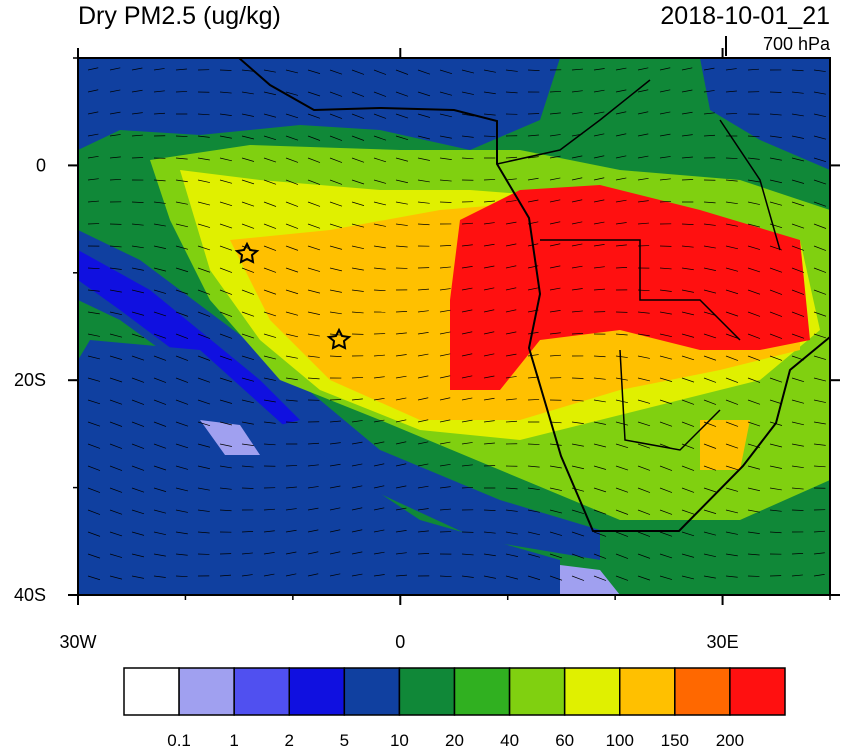 The image size is (850, 755). What do you see at coordinates (509, 740) in the screenshot?
I see `colorbar-label: 40` at bounding box center [509, 740].